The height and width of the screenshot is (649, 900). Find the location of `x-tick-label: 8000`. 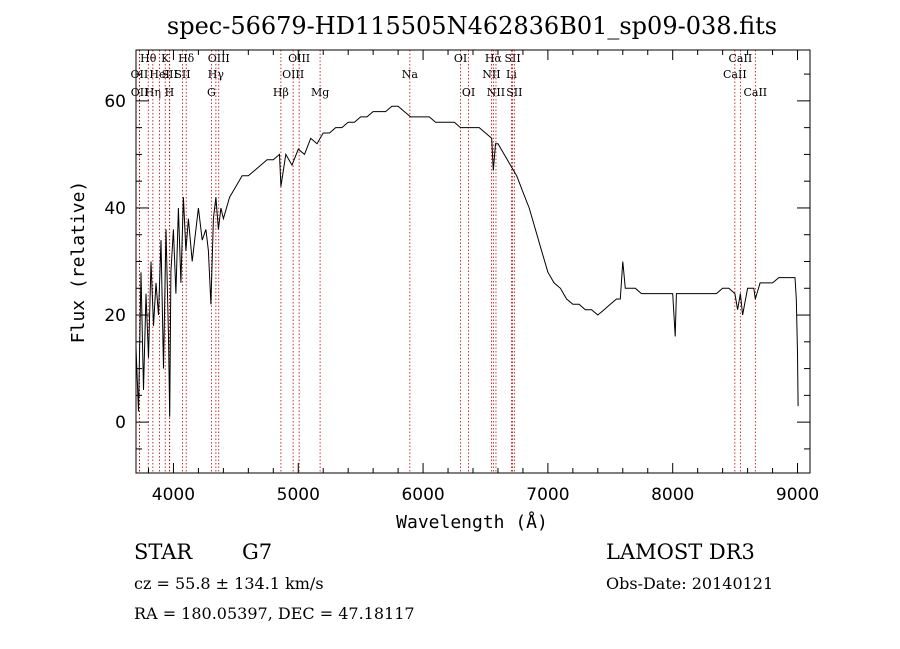

x-tick-label: 8000 is located at coordinates (672, 495).